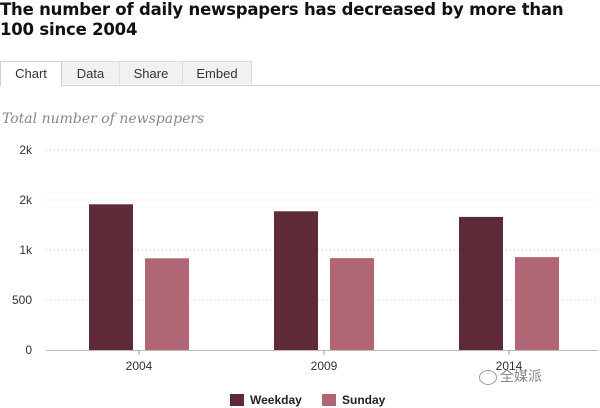 This screenshot has height=408, width=600. Describe the element at coordinates (329, 400) in the screenshot. I see `legend-swatch-sunday` at that location.